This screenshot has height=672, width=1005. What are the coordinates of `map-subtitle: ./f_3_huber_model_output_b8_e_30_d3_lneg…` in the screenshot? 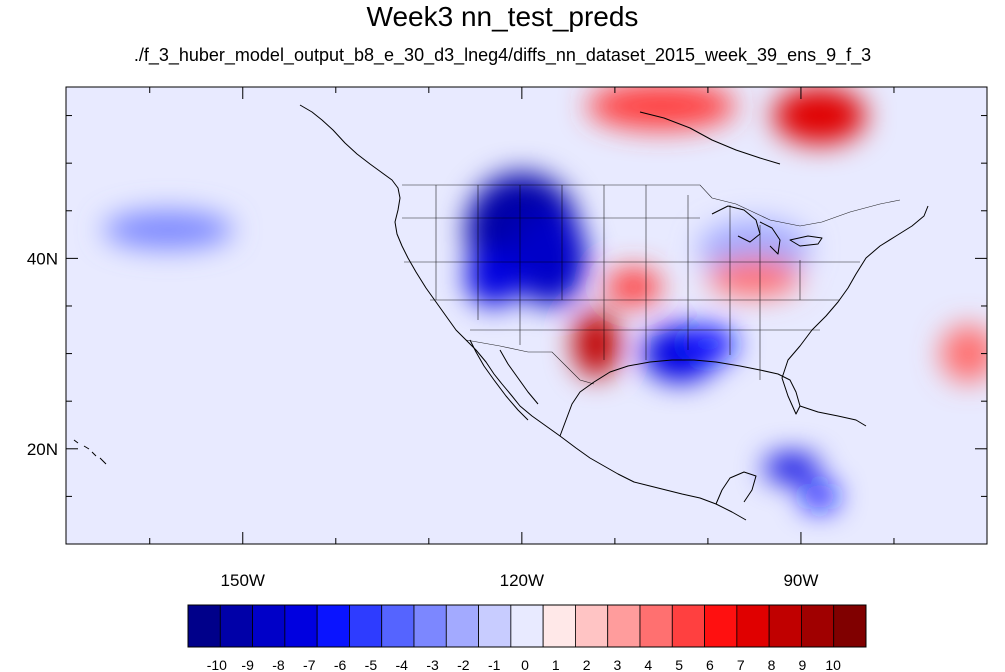 It's located at (502, 55).